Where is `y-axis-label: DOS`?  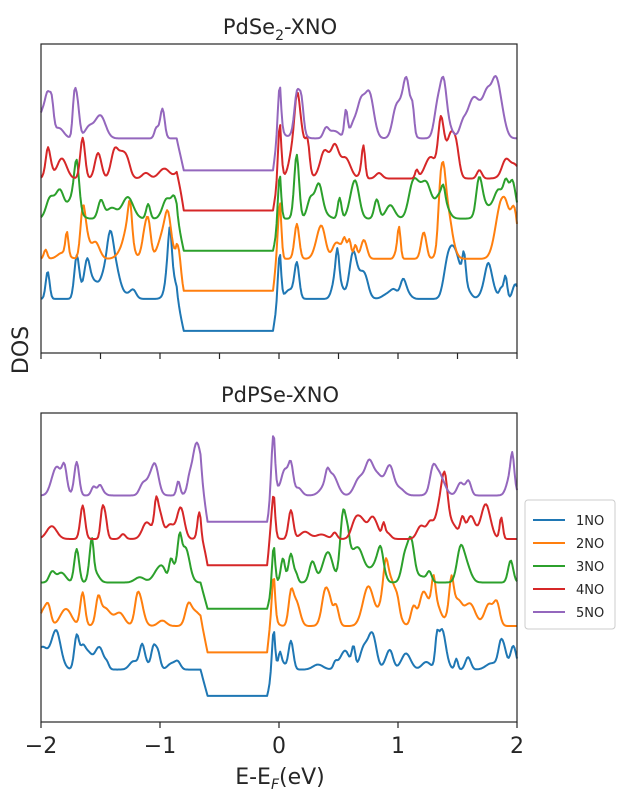 y-axis-label: DOS is located at coordinates (21, 350).